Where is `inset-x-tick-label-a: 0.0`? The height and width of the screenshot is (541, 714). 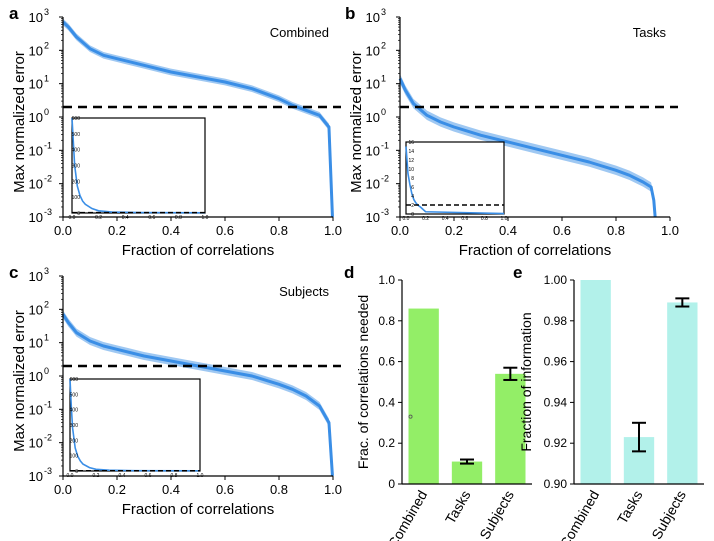
inset-x-tick-label-a: 0.0 is located at coordinates (72, 218).